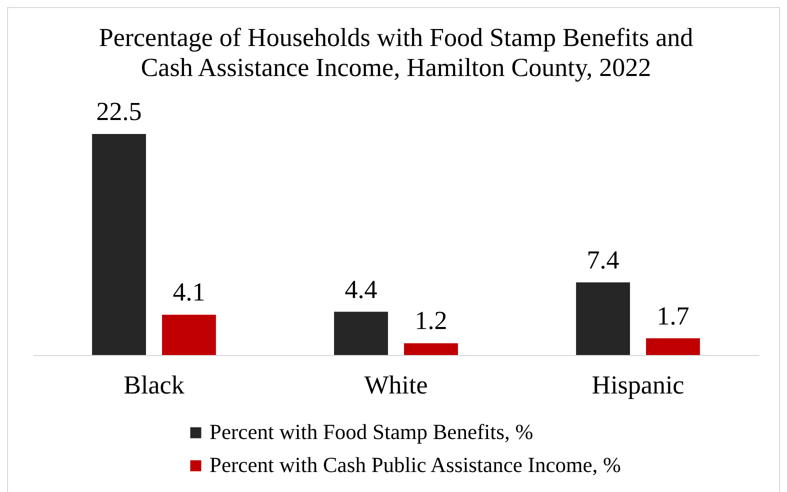 The width and height of the screenshot is (787, 492). What do you see at coordinates (415, 464) in the screenshot?
I see `legend-label: Percent with Cash Public Assistance Income, %` at bounding box center [415, 464].